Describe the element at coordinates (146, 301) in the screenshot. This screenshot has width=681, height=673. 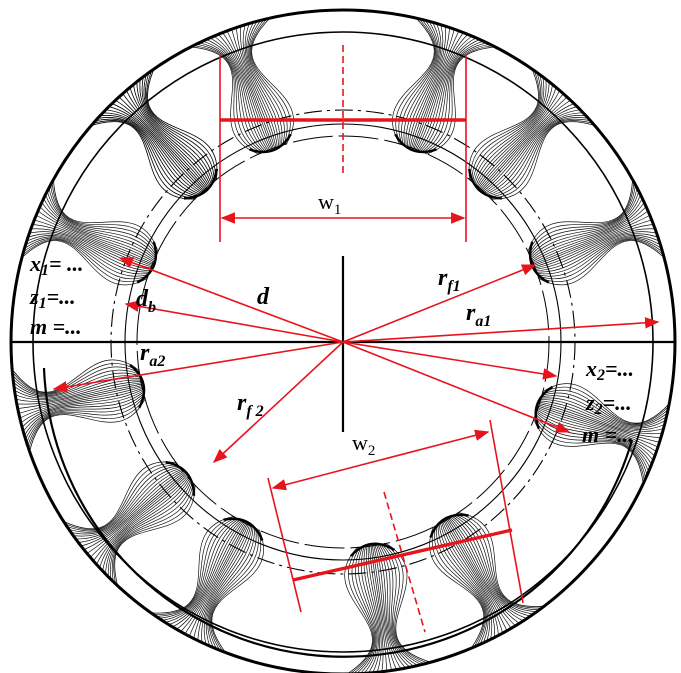
I see `label-db: db` at that location.